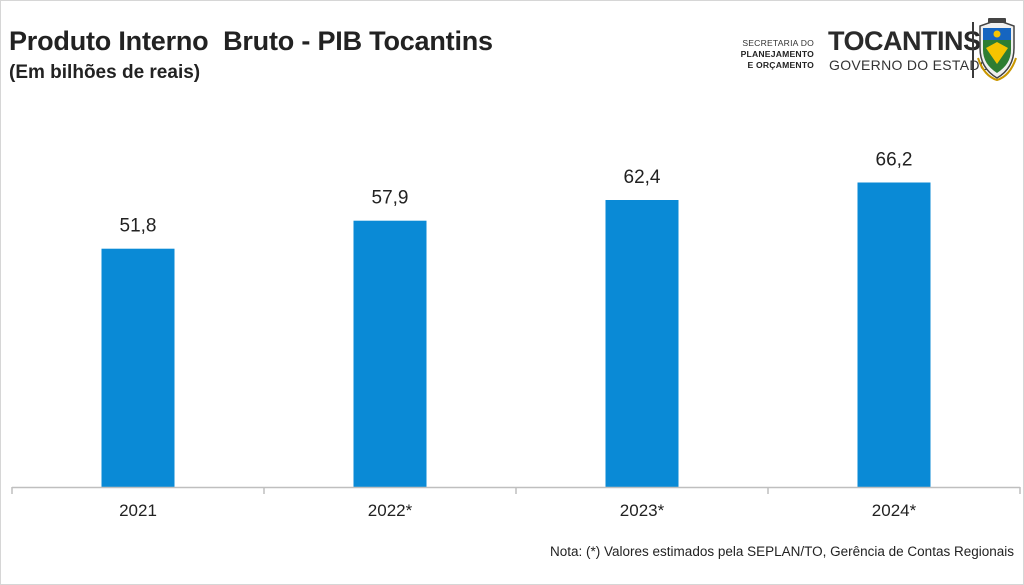 The image size is (1024, 585). I want to click on chart-subtitle: (Em bilhões de reais), so click(105, 72).